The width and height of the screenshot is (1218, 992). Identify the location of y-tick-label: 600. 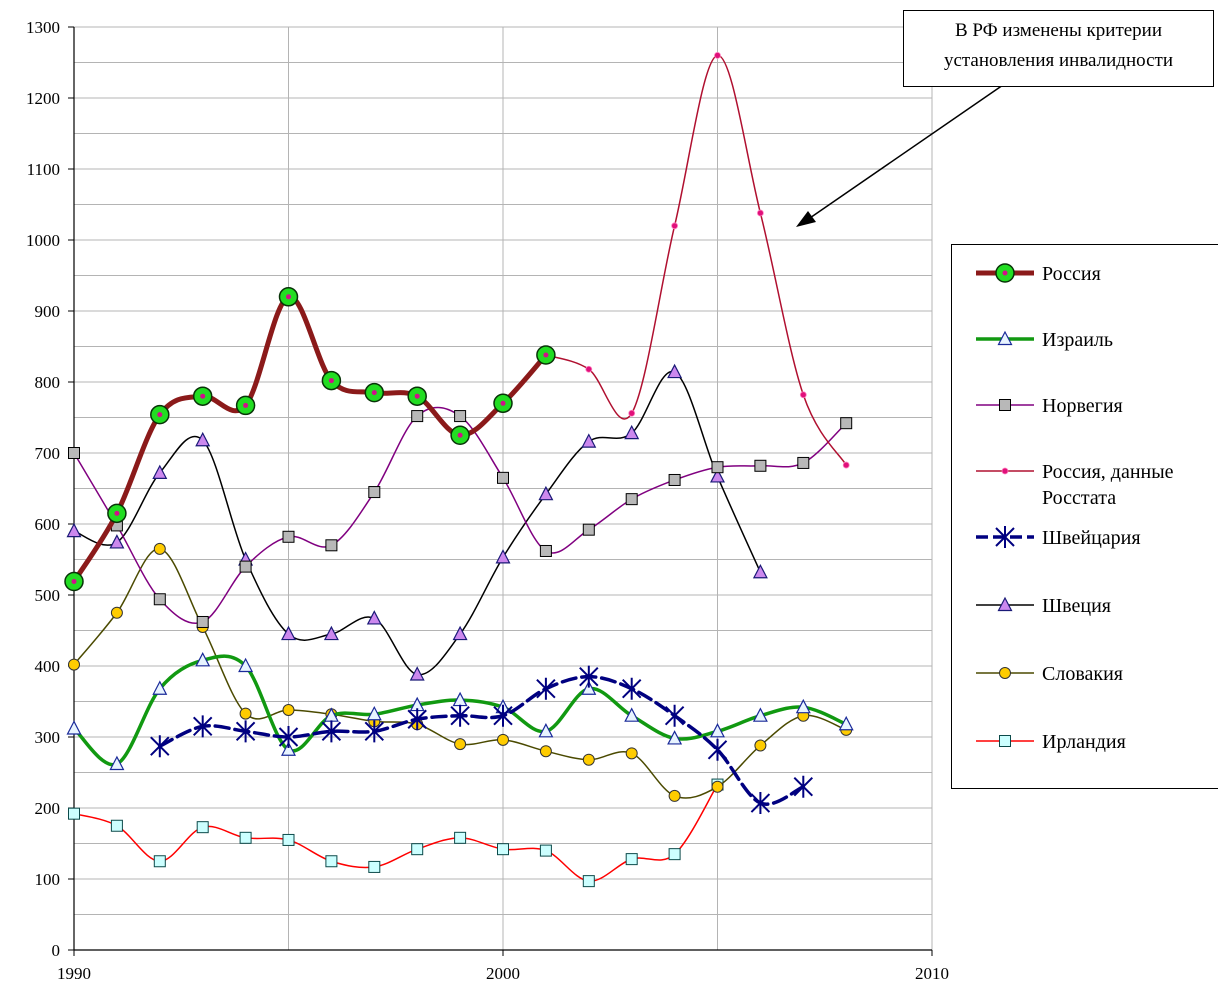
(48, 524).